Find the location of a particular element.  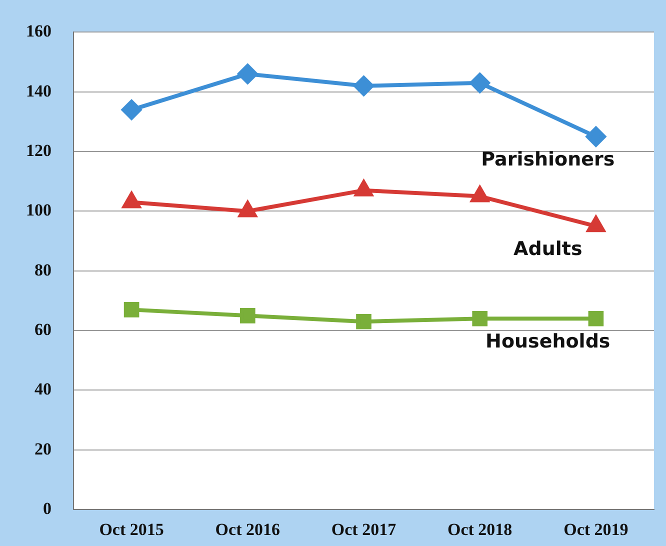

y-tick-label: 160 is located at coordinates (39, 31).